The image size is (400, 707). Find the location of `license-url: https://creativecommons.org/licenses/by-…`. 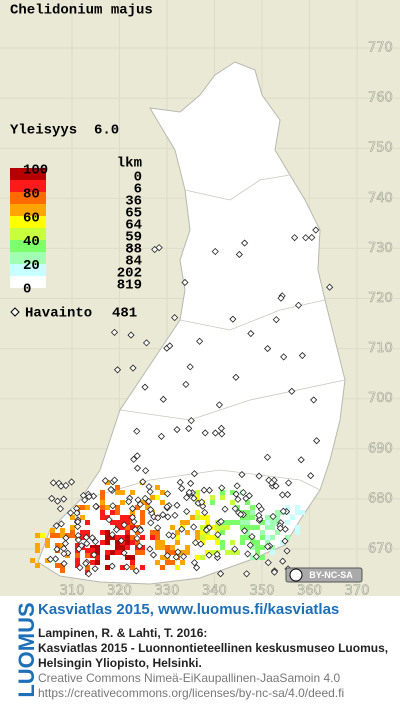

license-url: https://creativecommons.org/licenses/by-… is located at coordinates (191, 693).